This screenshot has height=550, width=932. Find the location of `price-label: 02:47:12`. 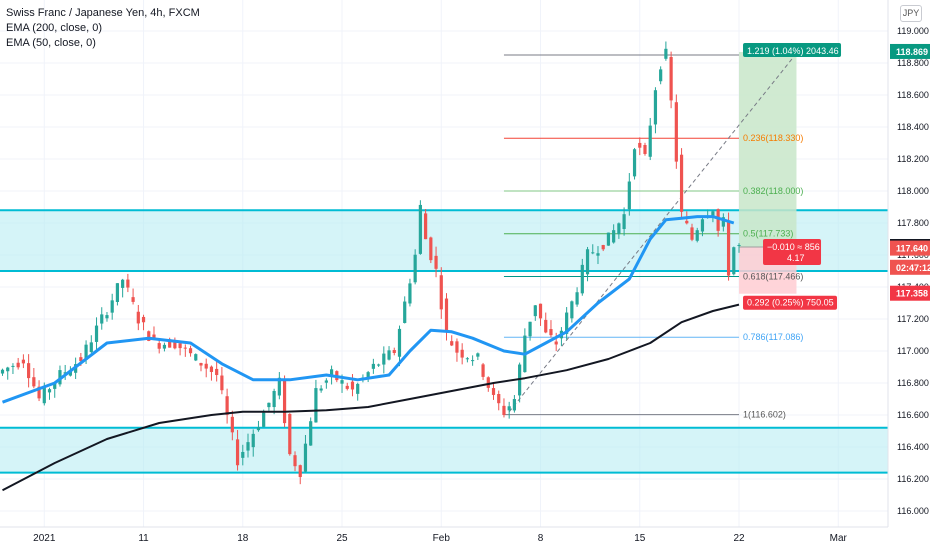

price-label: 02:47:12 is located at coordinates (911, 267).